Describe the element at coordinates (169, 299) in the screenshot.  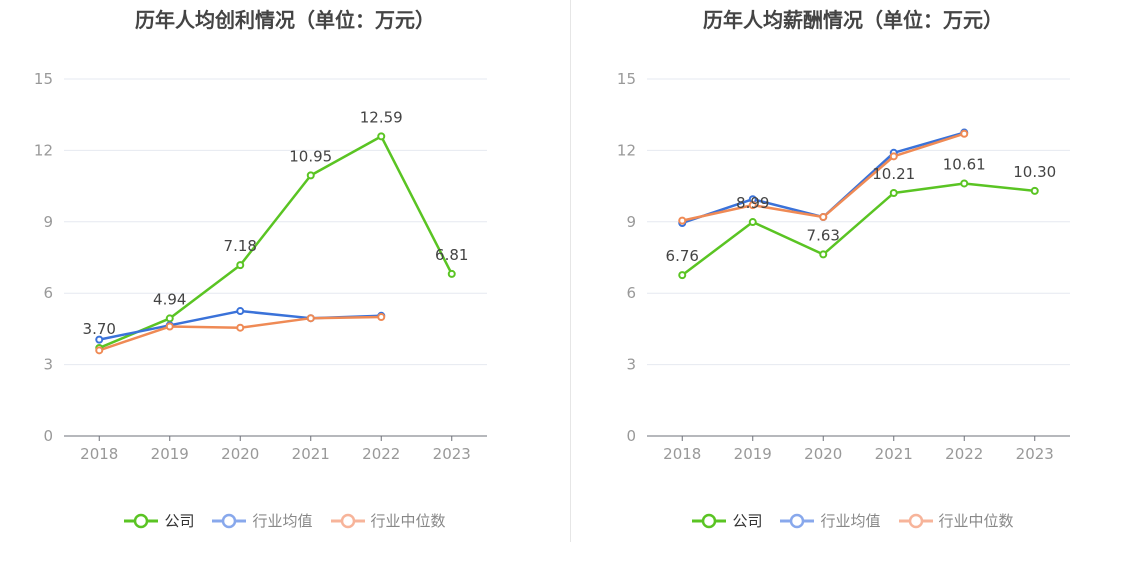
I see `data-label: 4.94` at that location.